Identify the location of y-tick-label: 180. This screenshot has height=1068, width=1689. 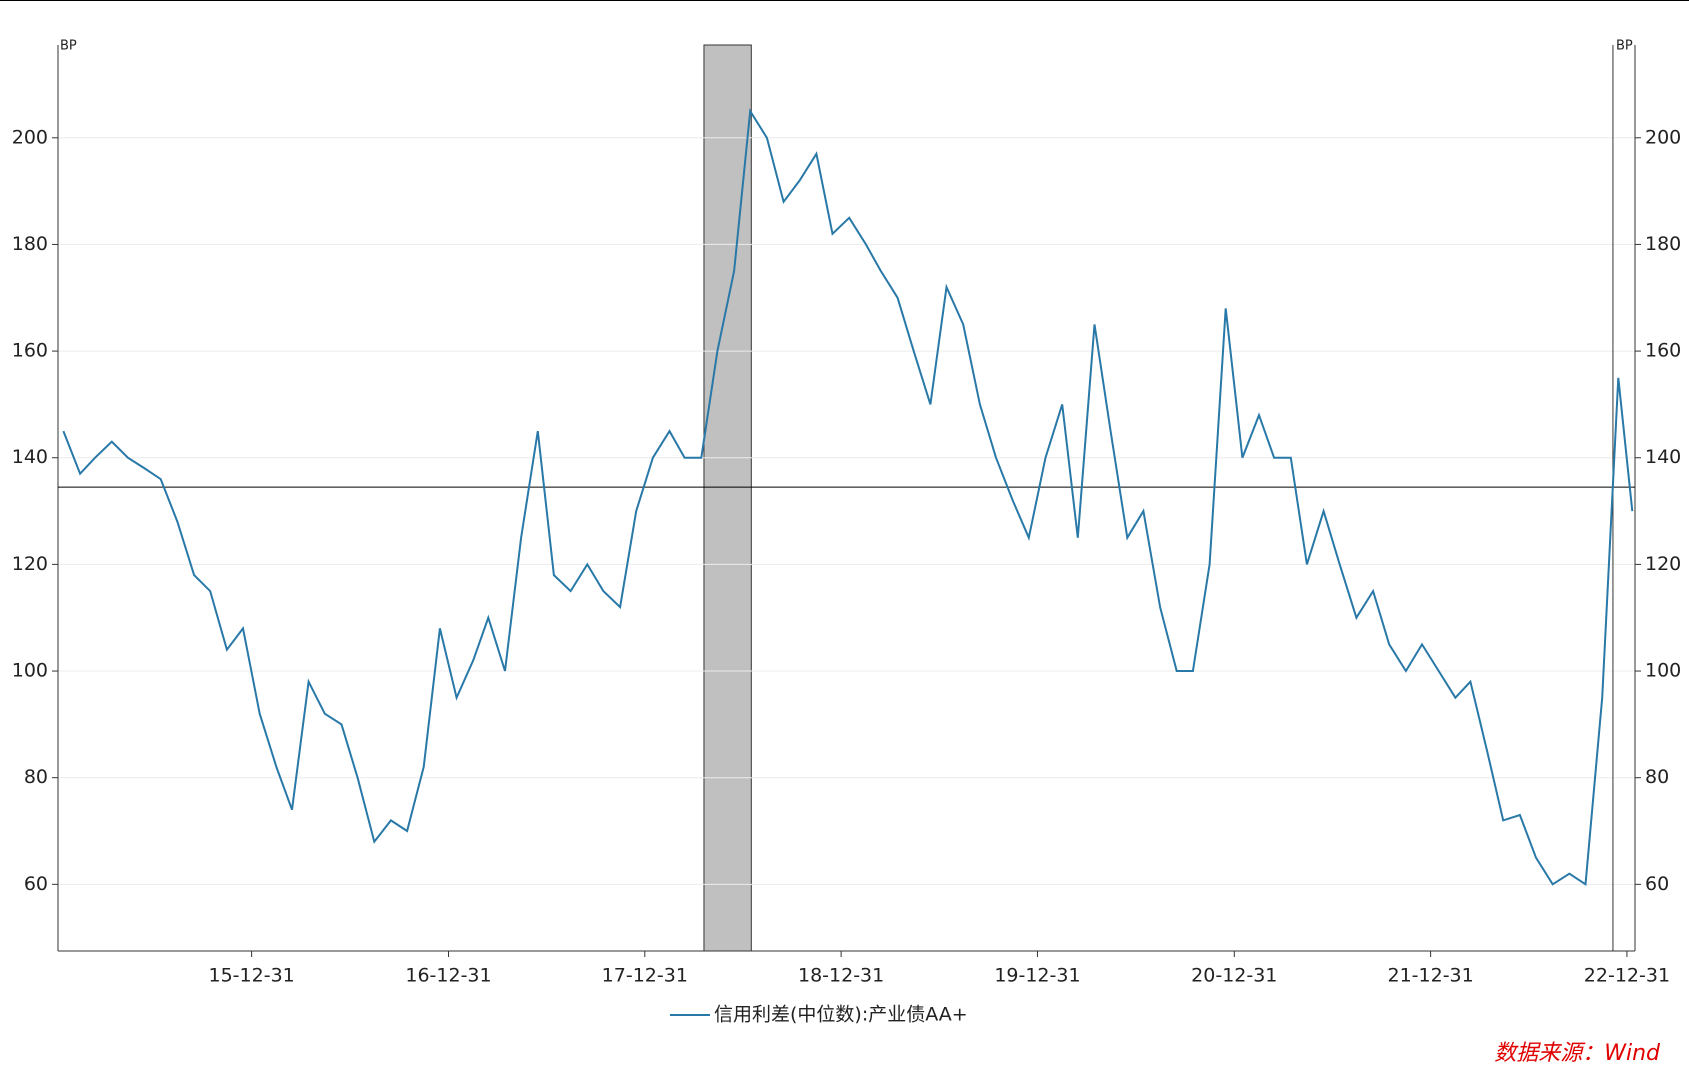
(30, 244).